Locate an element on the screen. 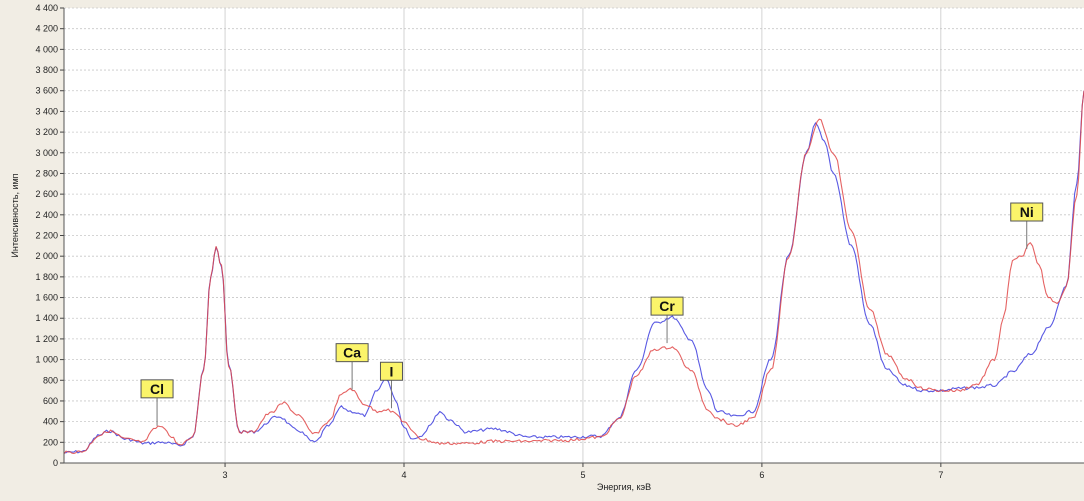 This screenshot has height=501, width=1084. y-tick-label: 4 000 is located at coordinates (46, 49).